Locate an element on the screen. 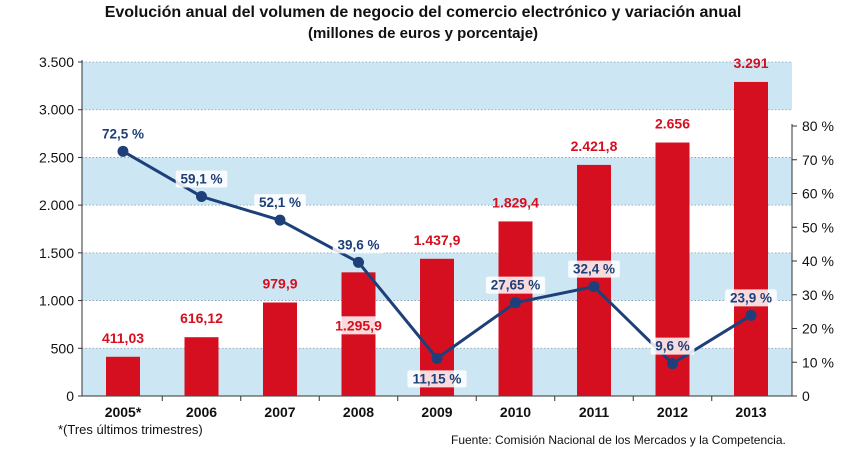 The height and width of the screenshot is (457, 846). bar-value-label: 3.291 is located at coordinates (750, 63).